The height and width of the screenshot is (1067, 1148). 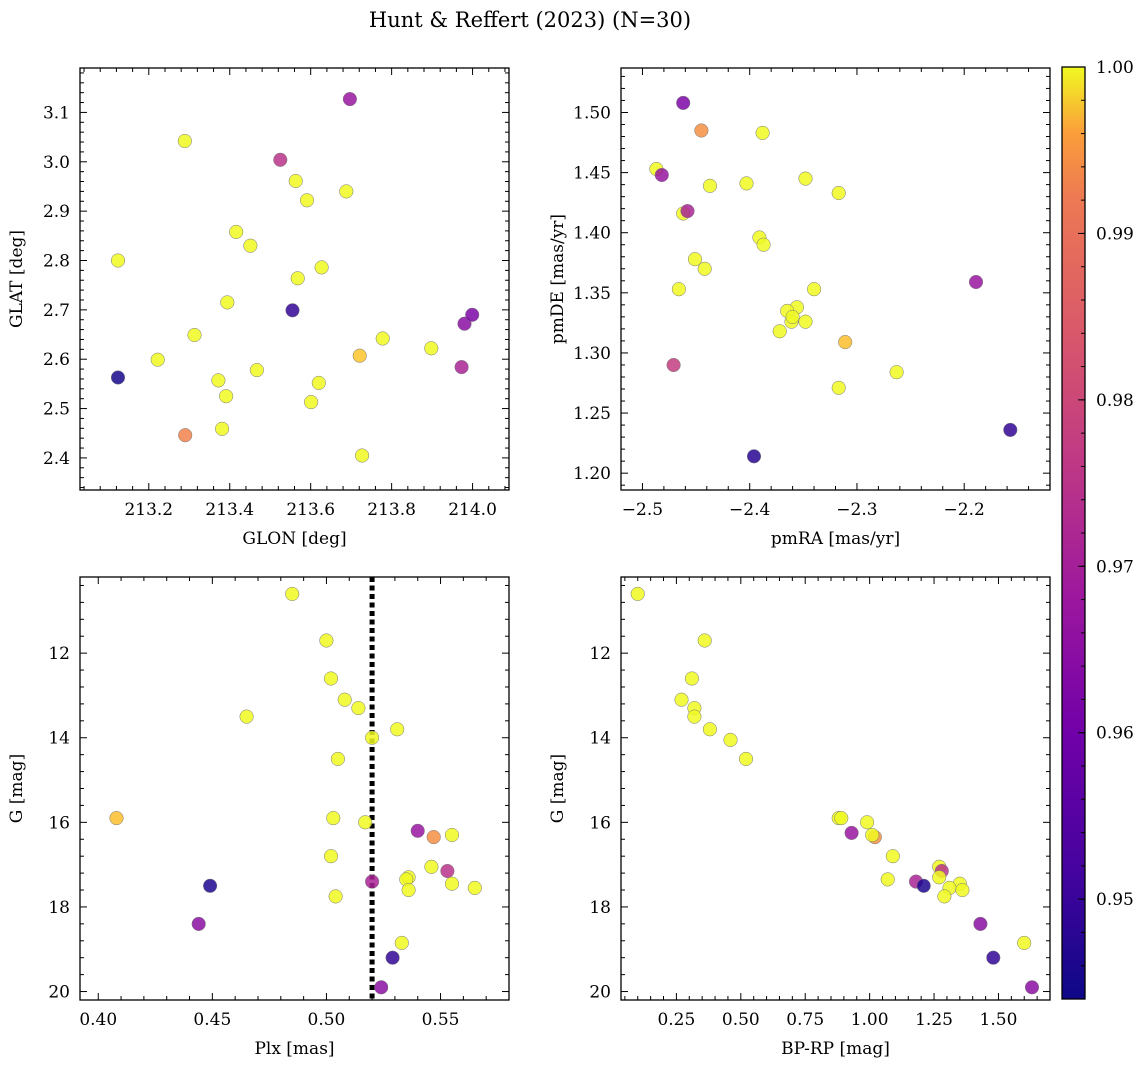 I want to click on x-tick-label: 213.6, so click(x=310, y=510).